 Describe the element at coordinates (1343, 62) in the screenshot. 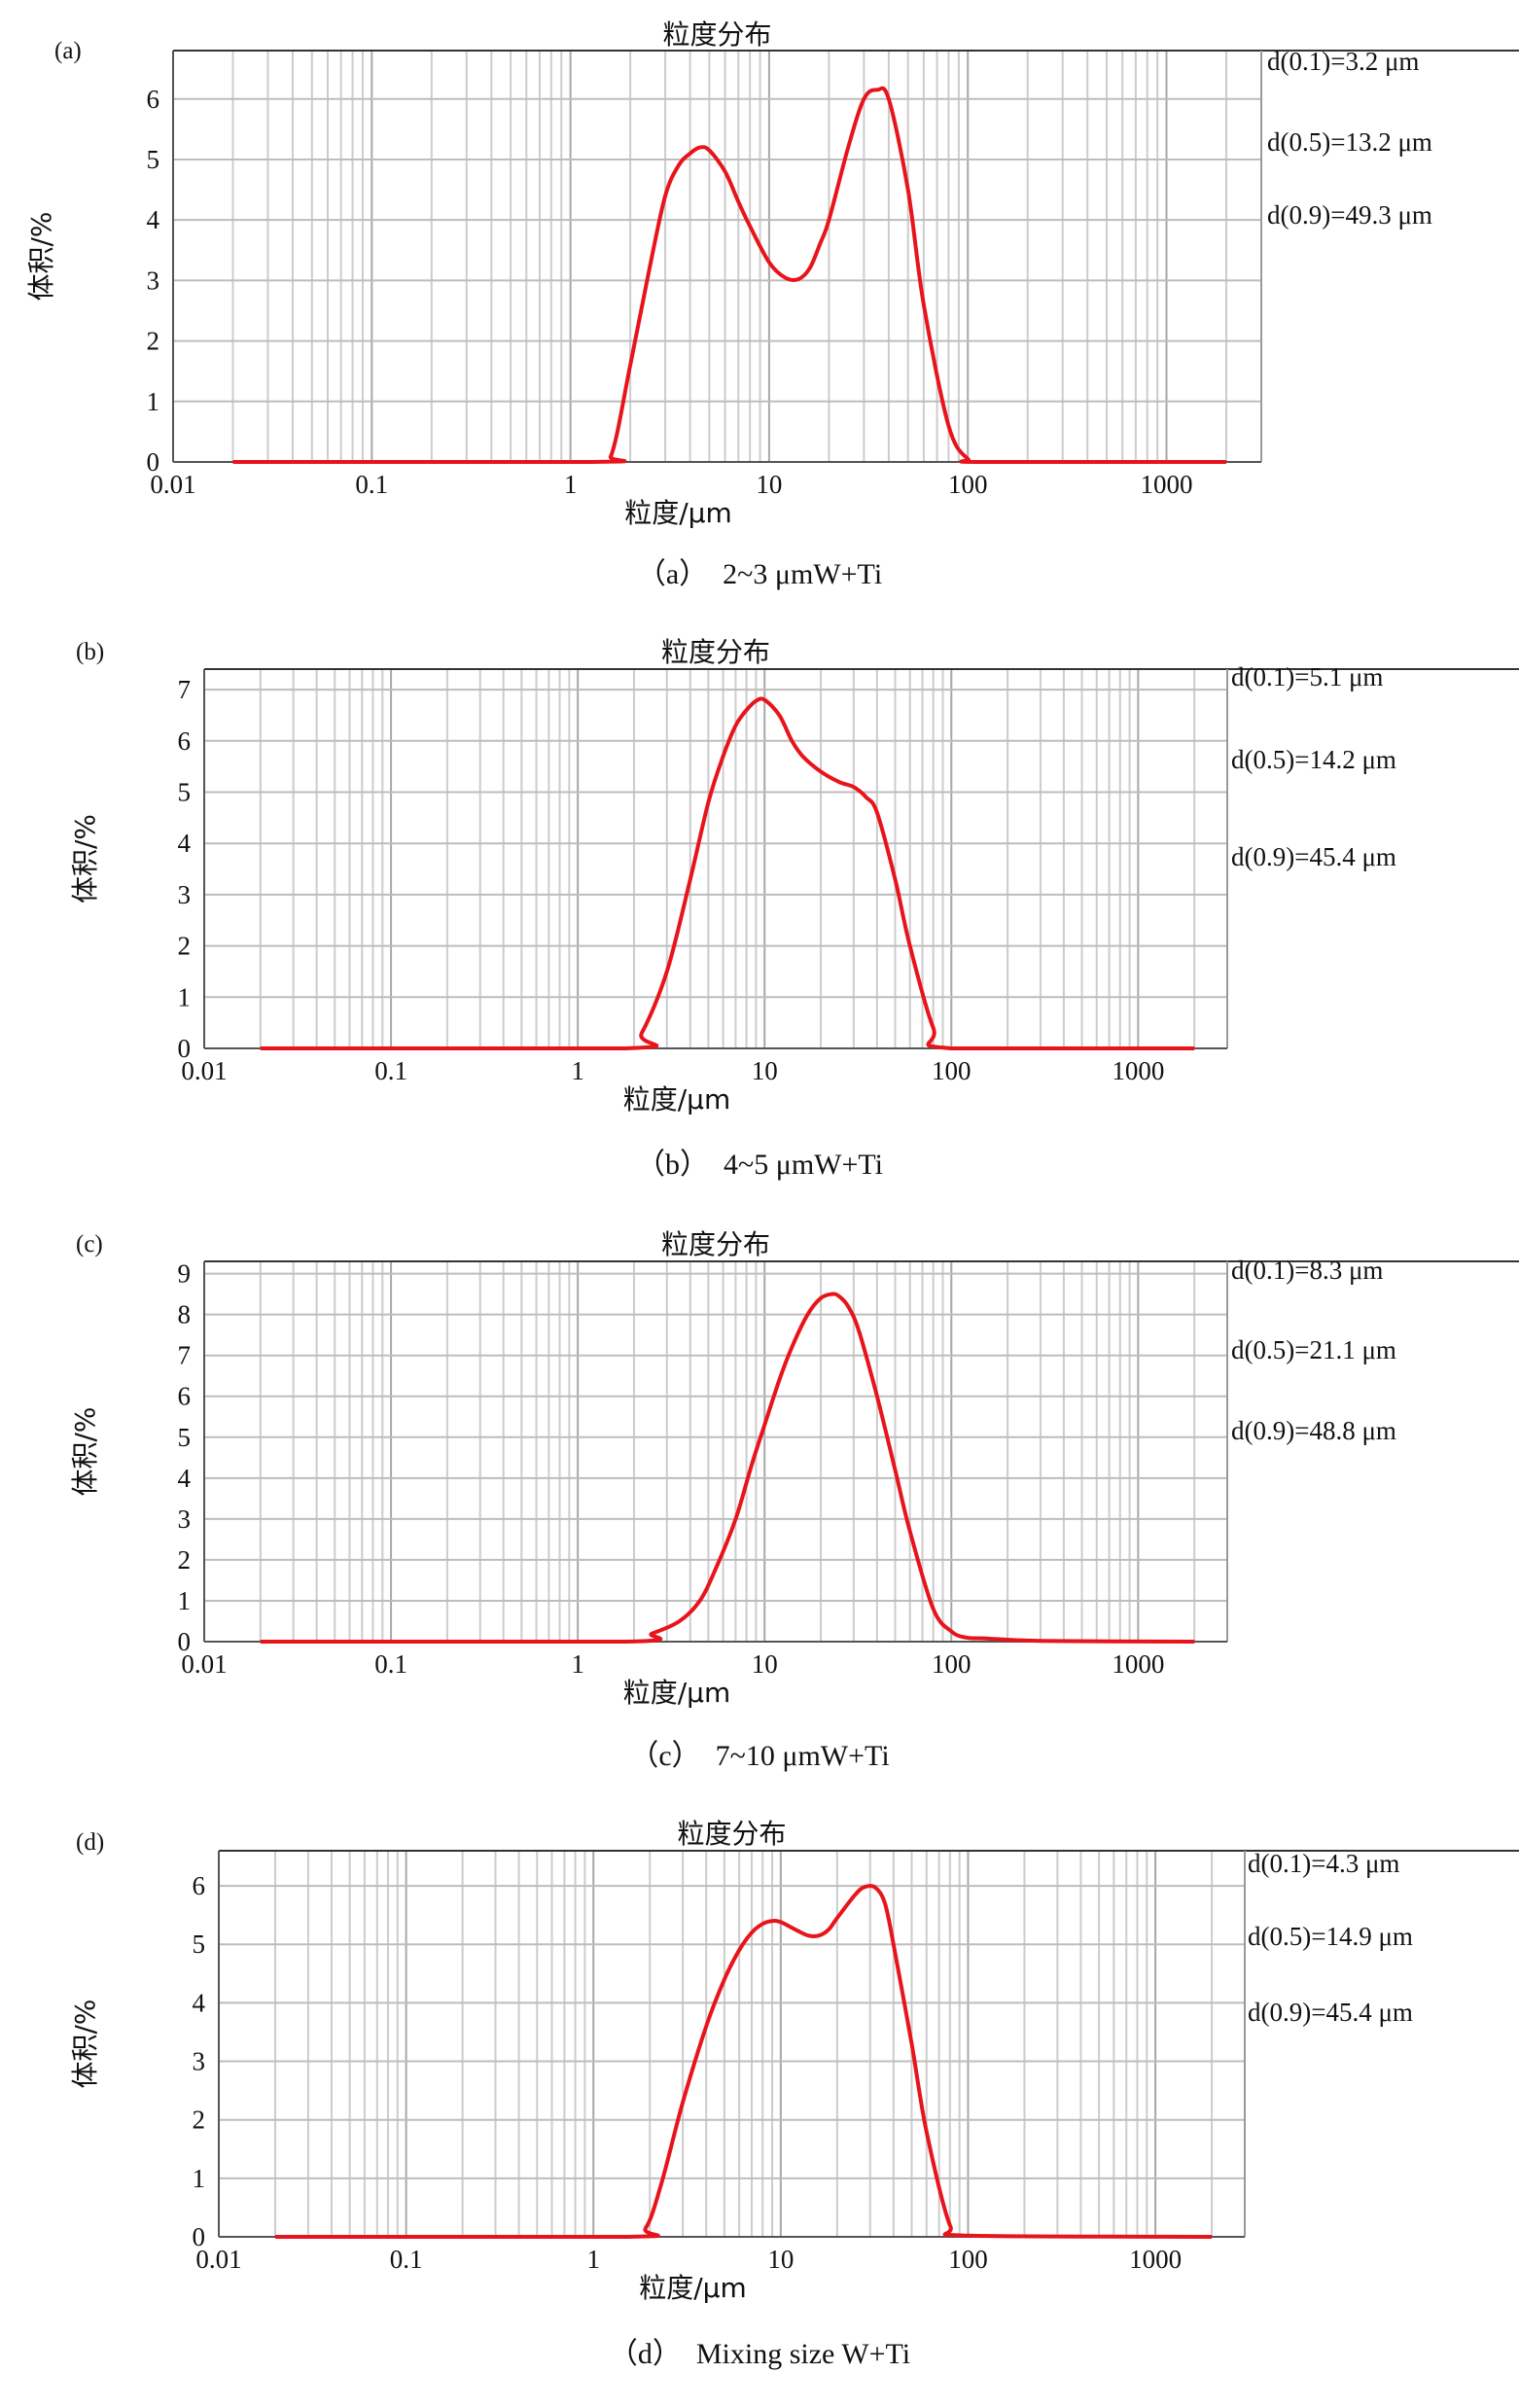

I see `percentile-annotation: d(0.1)=3.2 μm` at that location.